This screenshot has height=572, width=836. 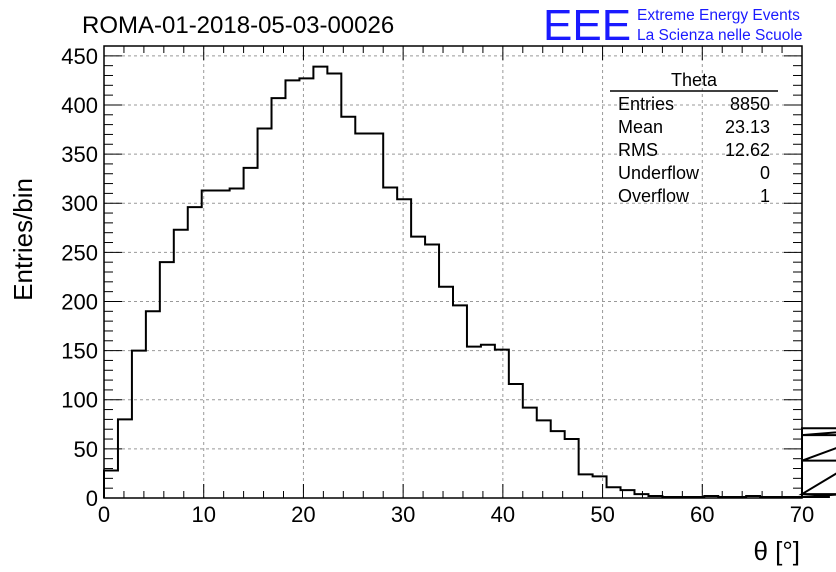 What do you see at coordinates (719, 35) in the screenshot?
I see `logo-line-2: La Scienza nelle Scuole` at bounding box center [719, 35].